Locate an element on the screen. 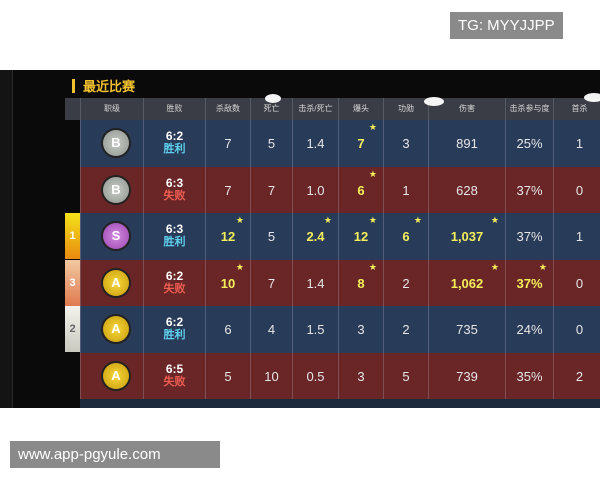 The height and width of the screenshot is (480, 600). stat-value: 25% is located at coordinates (529, 143).